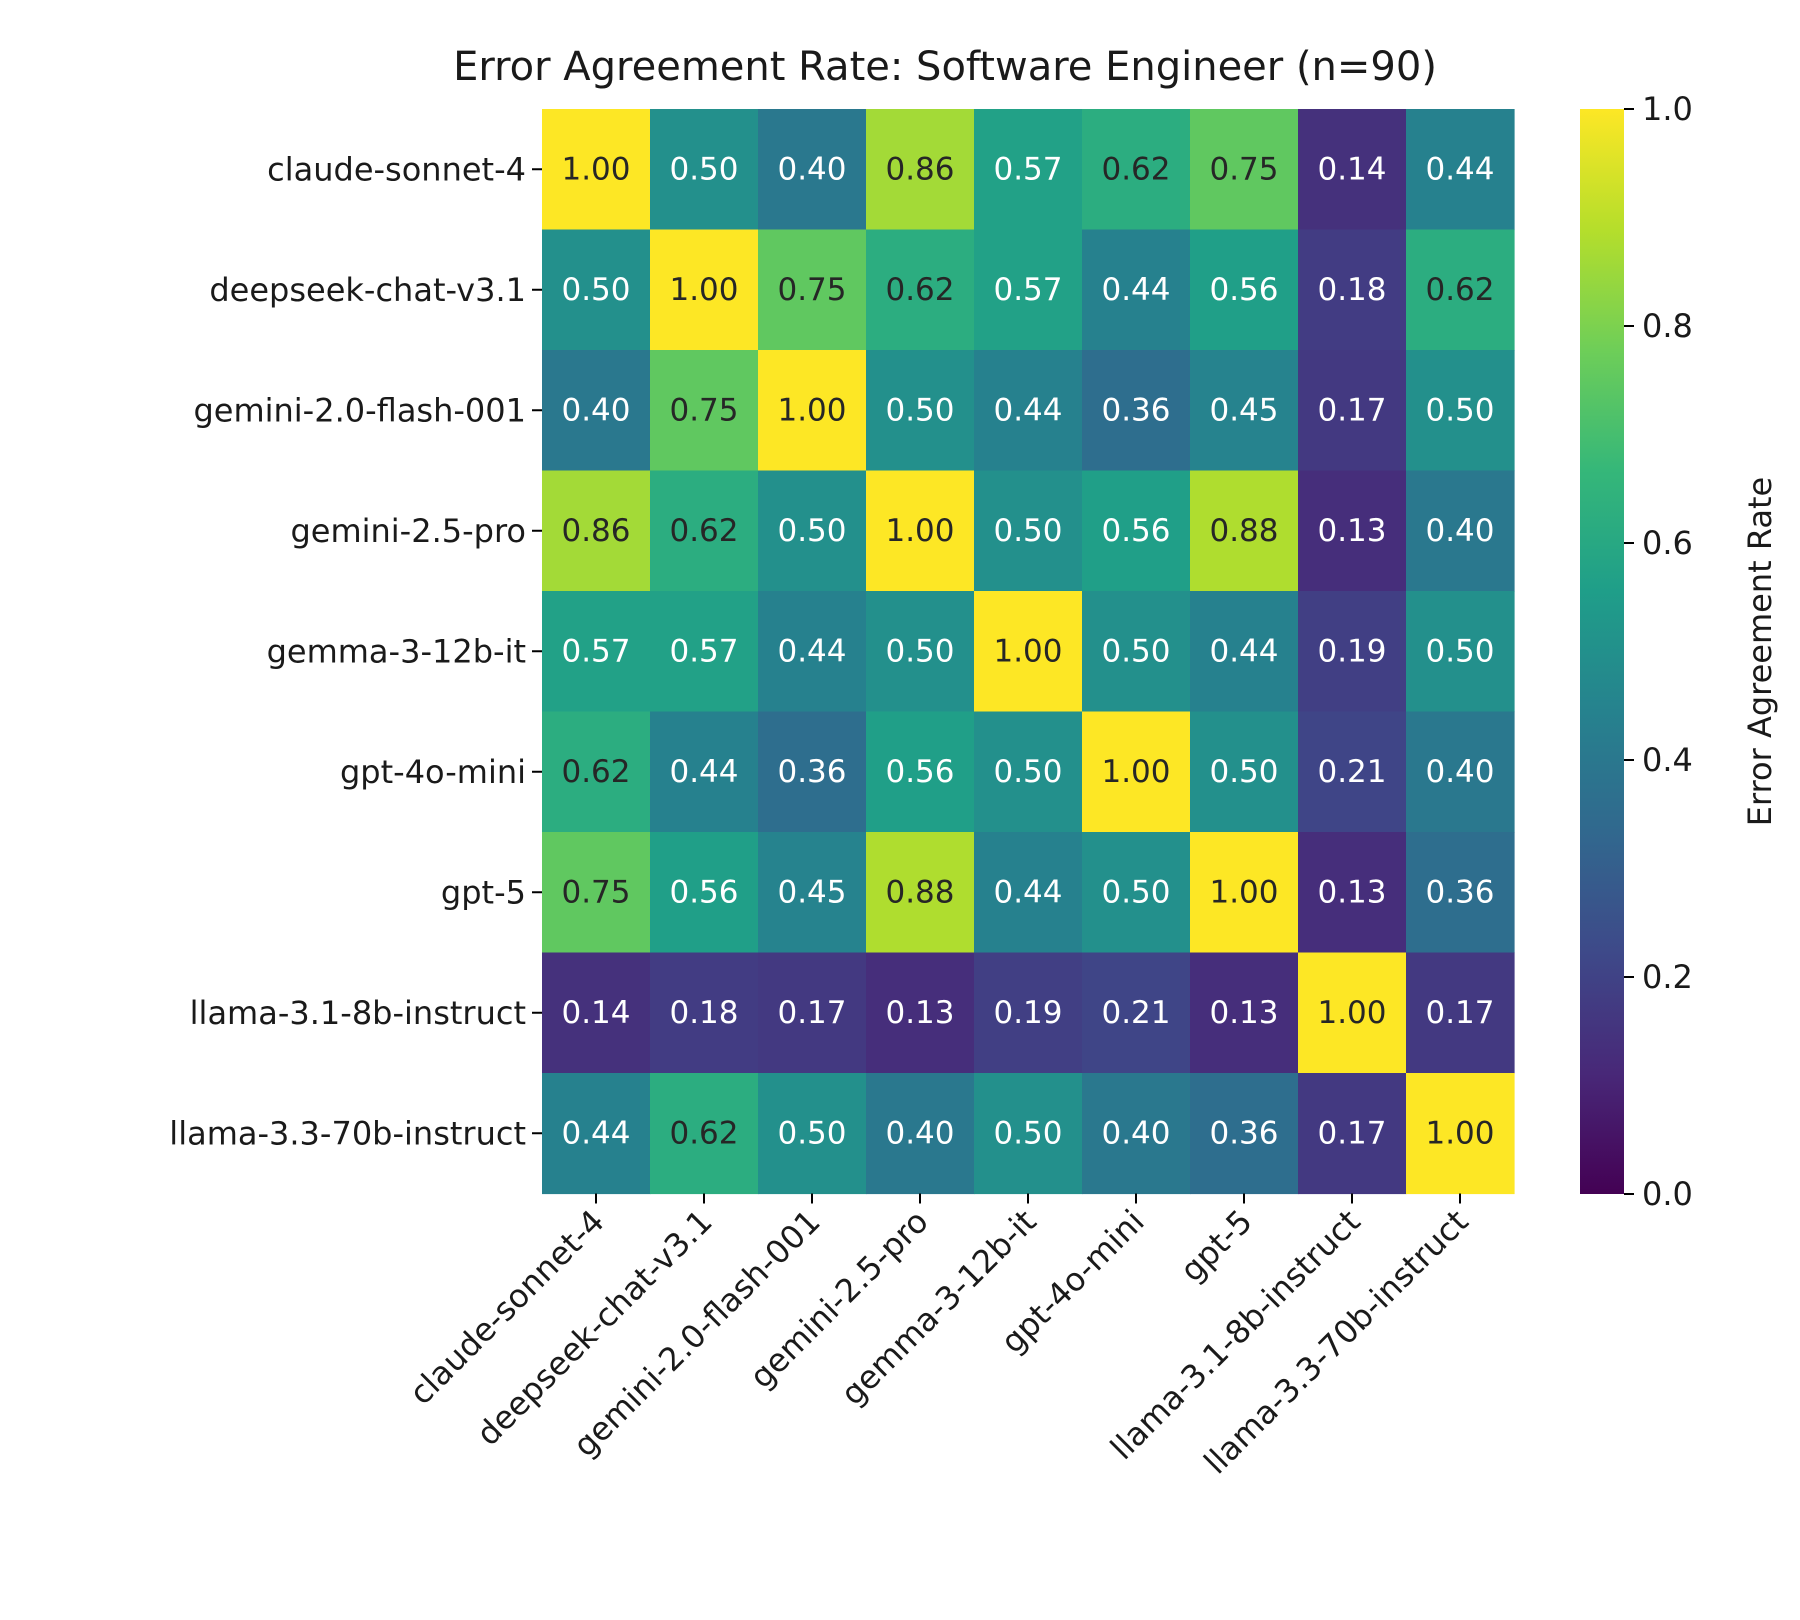  What do you see at coordinates (1667, 109) in the screenshot?
I see `colorbar-tick-label: 1.0` at bounding box center [1667, 109].